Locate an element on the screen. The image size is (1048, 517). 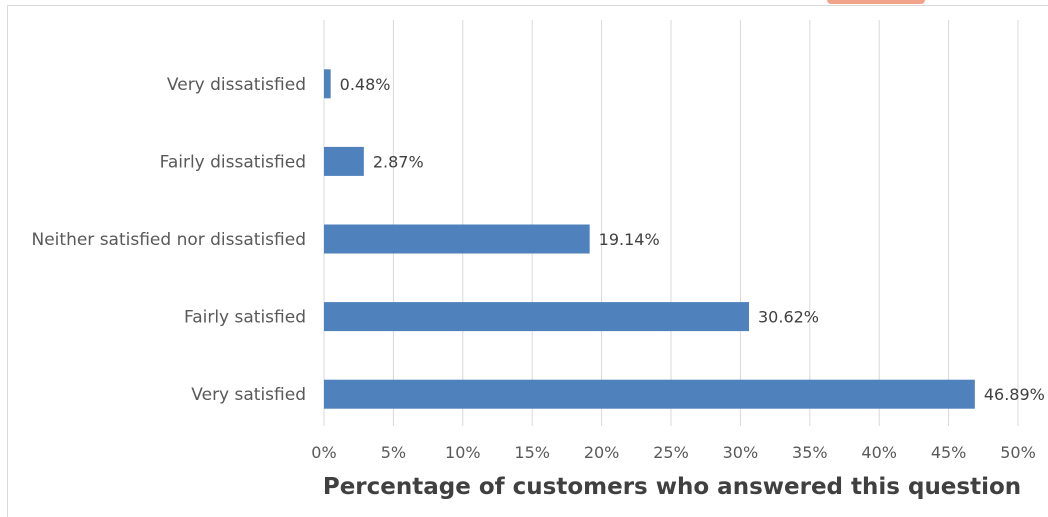
x-tick-label: 25% is located at coordinates (671, 452).